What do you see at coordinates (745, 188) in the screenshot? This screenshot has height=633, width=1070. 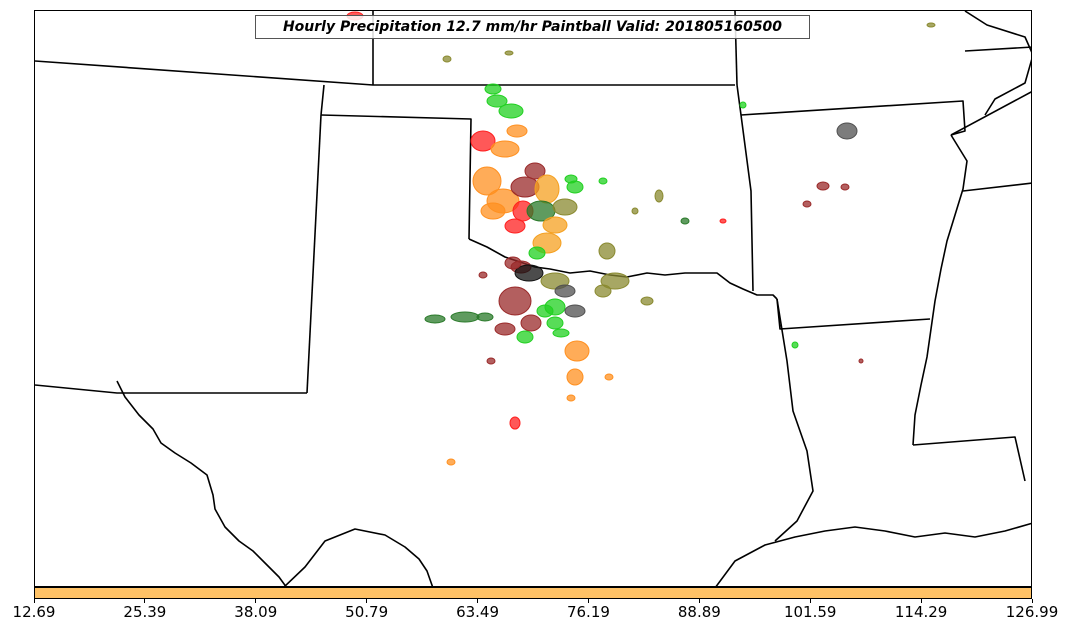 I see `boundary-ok-ar` at bounding box center [745, 188].